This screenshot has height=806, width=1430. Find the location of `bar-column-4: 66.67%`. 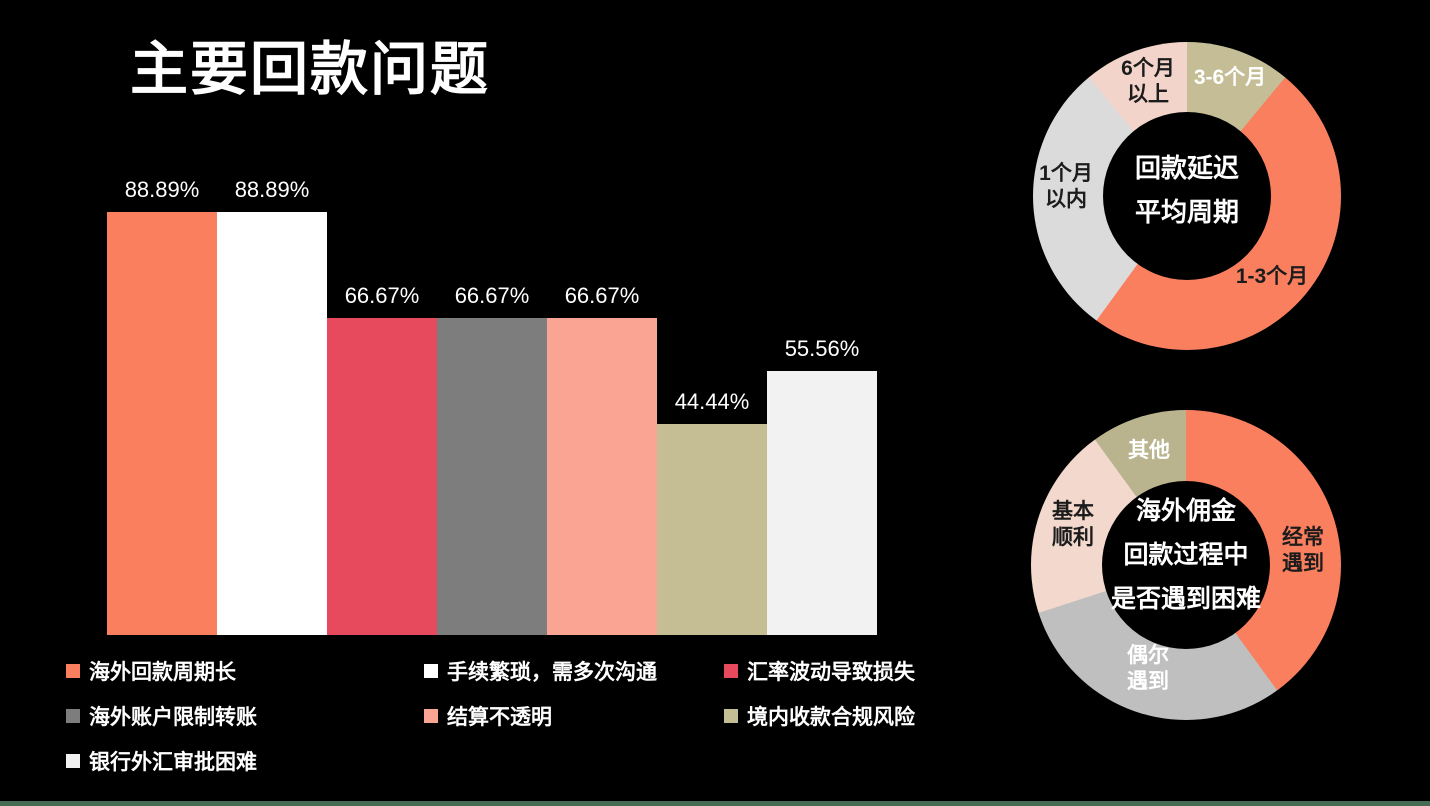

bar-column-4: 66.67% is located at coordinates (492, 459).